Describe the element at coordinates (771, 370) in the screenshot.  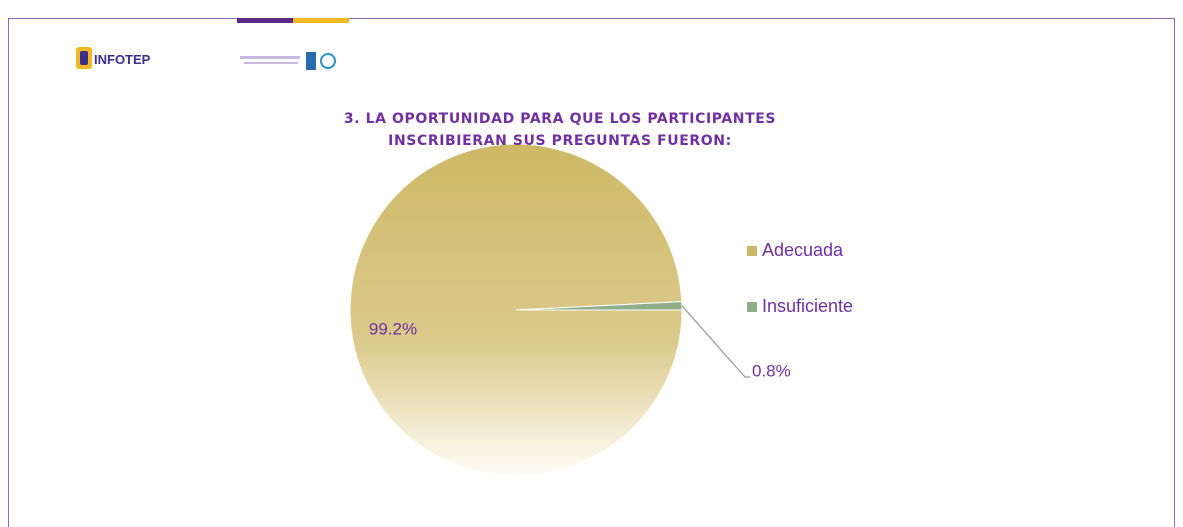
I see `data-label: 0.8%` at that location.